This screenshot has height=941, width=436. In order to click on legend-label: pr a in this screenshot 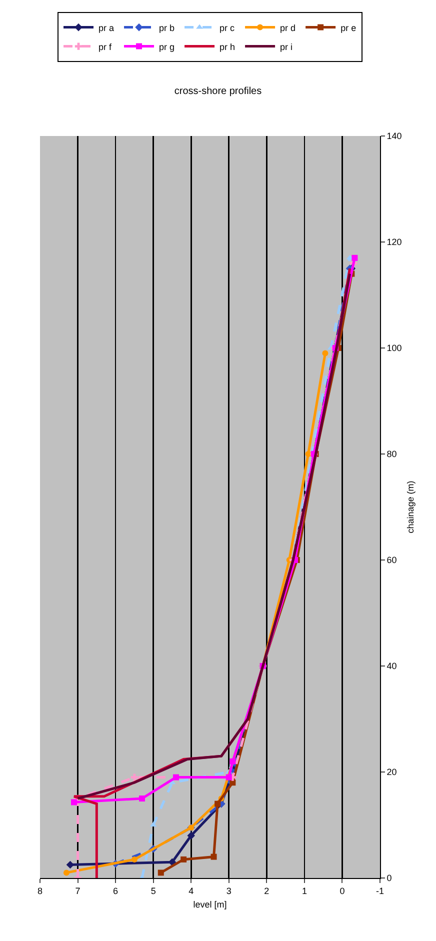, I will do `click(106, 27)`.